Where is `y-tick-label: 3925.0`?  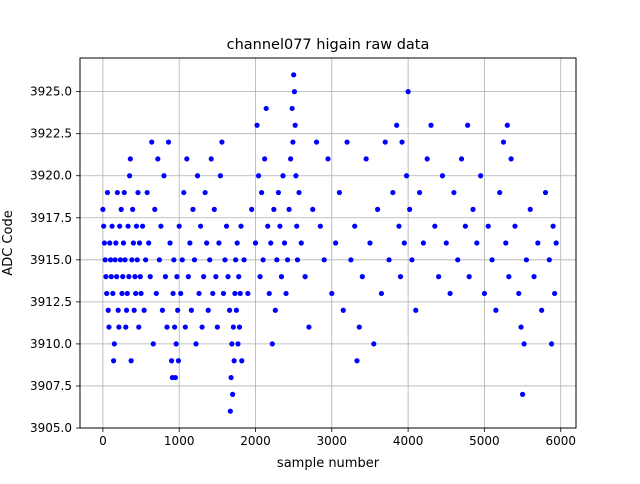
y-tick-label: 3925.0 is located at coordinates (51, 92).